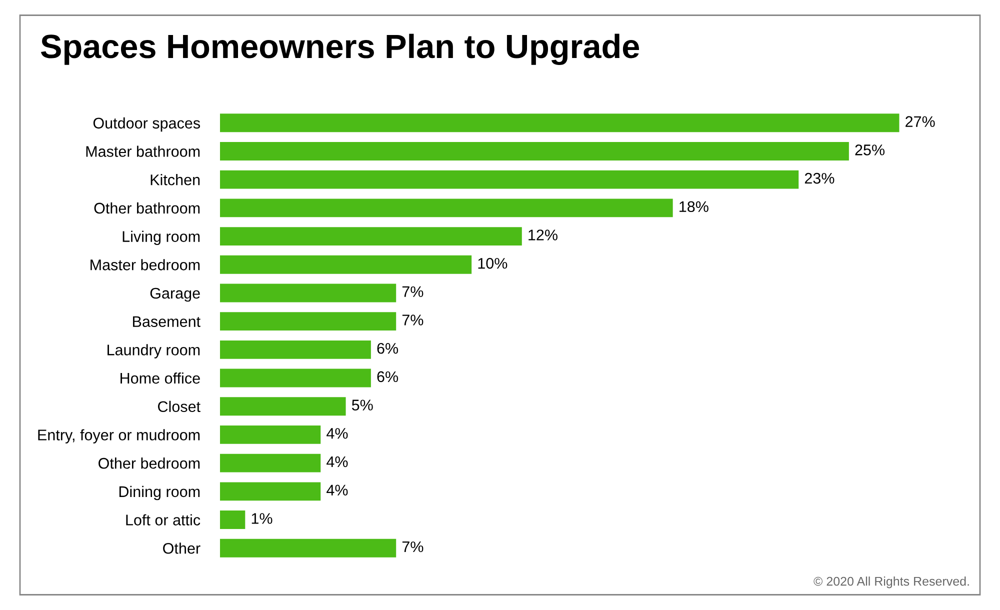 This screenshot has height=610, width=1000. Describe the element at coordinates (543, 235) in the screenshot. I see `data-label: 12%` at that location.